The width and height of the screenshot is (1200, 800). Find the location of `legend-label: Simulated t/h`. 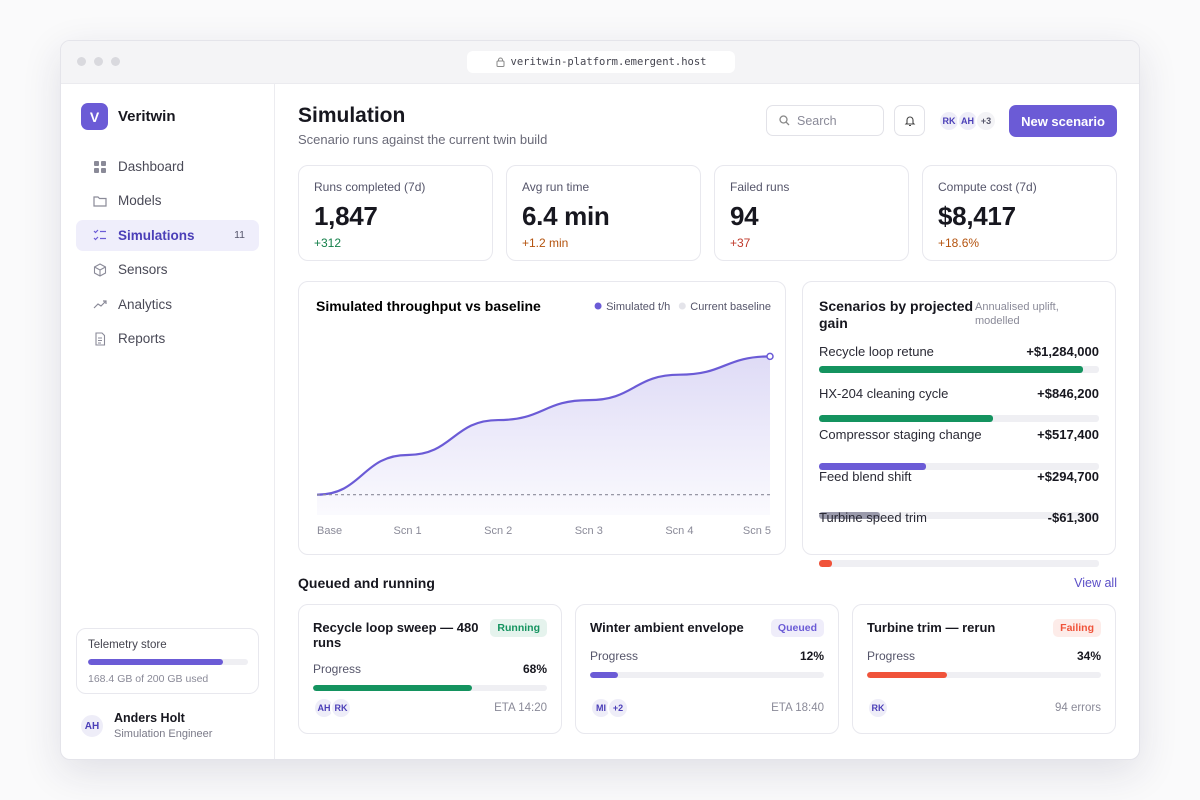

legend-label: Simulated t/h is located at coordinates (638, 307).